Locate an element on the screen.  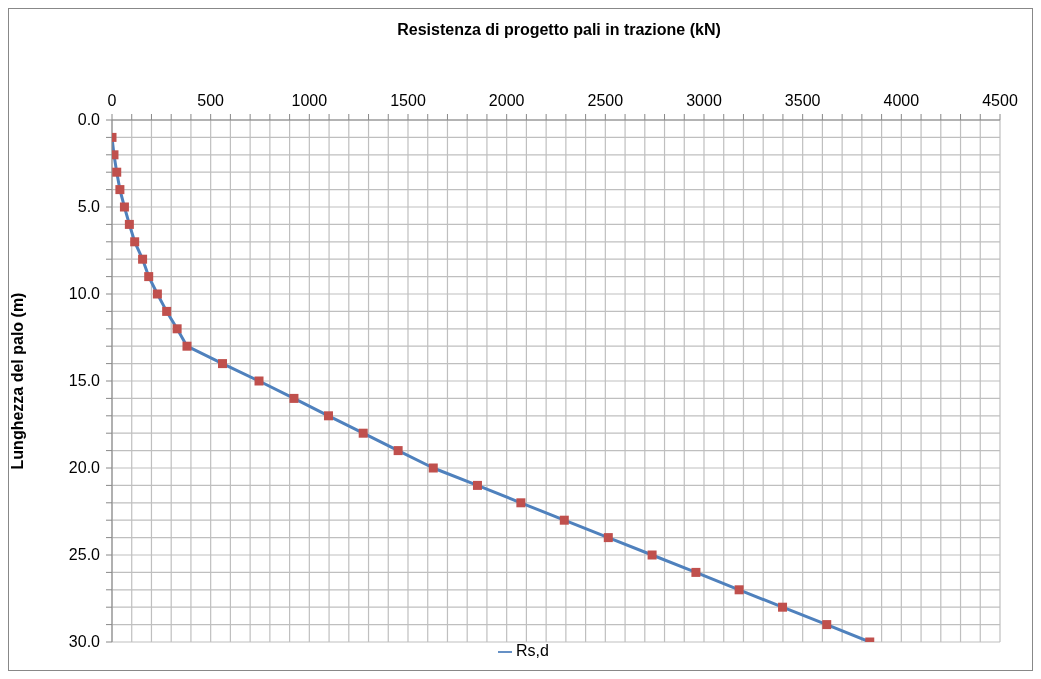
x-tick-label: 4000 is located at coordinates (901, 100).